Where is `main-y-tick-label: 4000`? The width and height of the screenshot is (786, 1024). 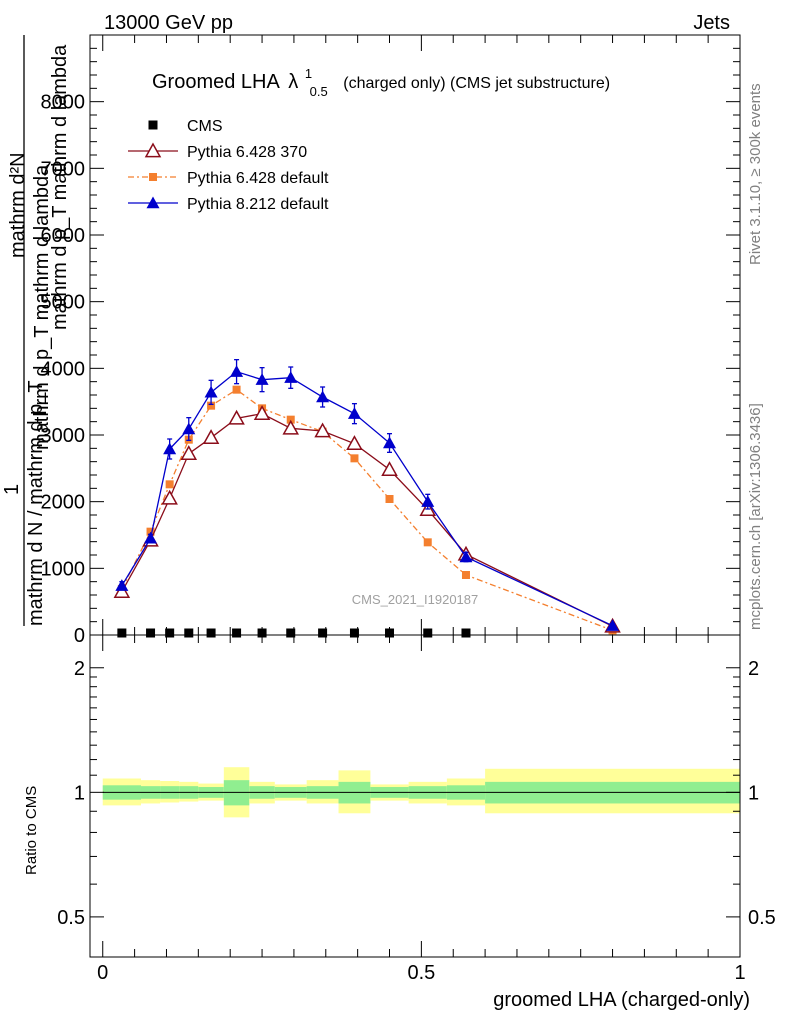
main-y-tick-label: 4000 is located at coordinates (63, 369).